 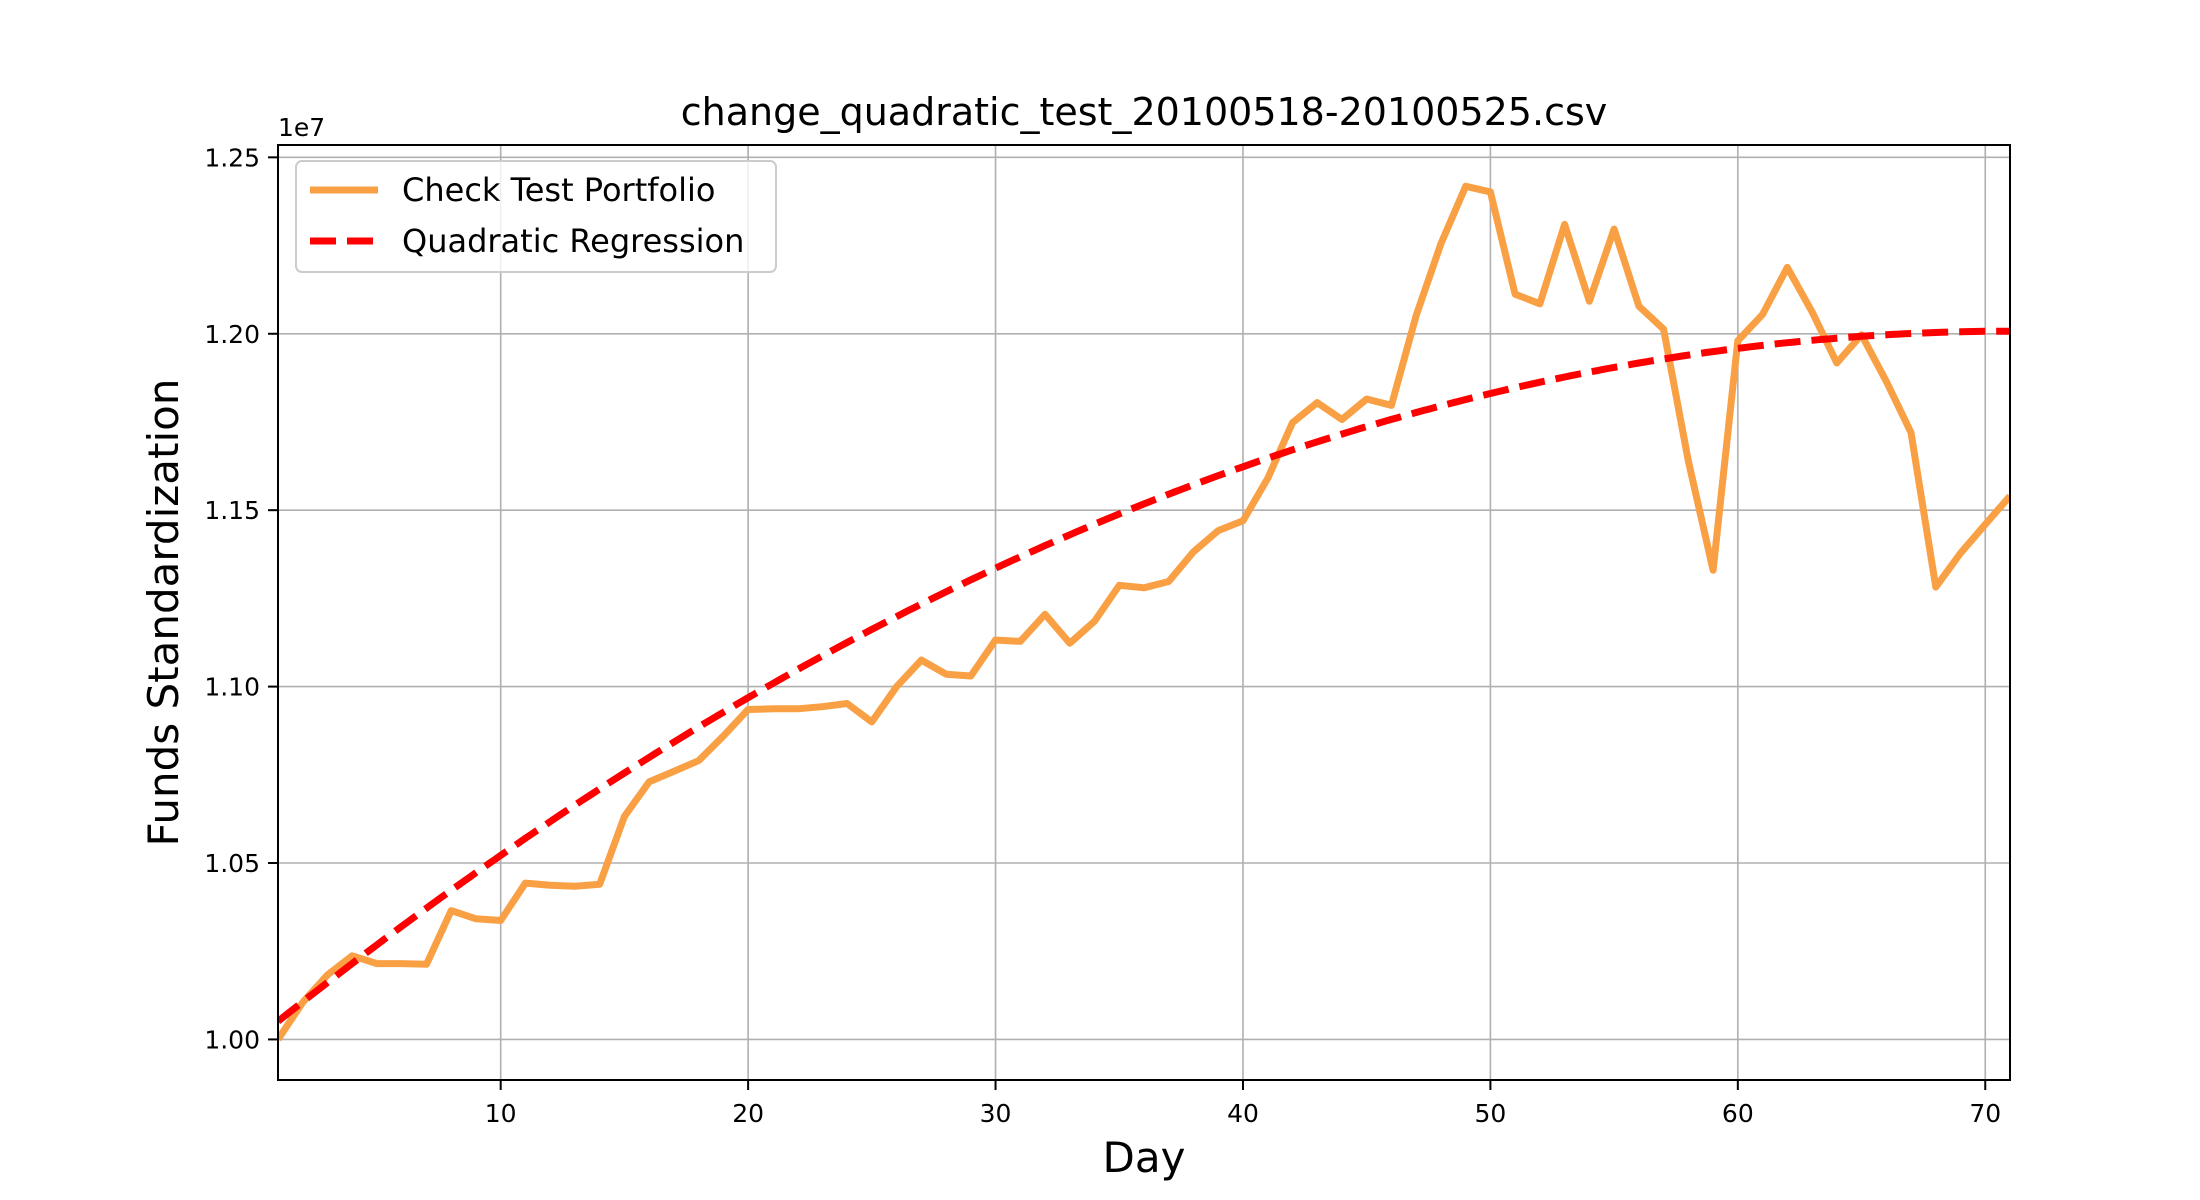 I want to click on x-tick-label: 30, so click(x=996, y=1113).